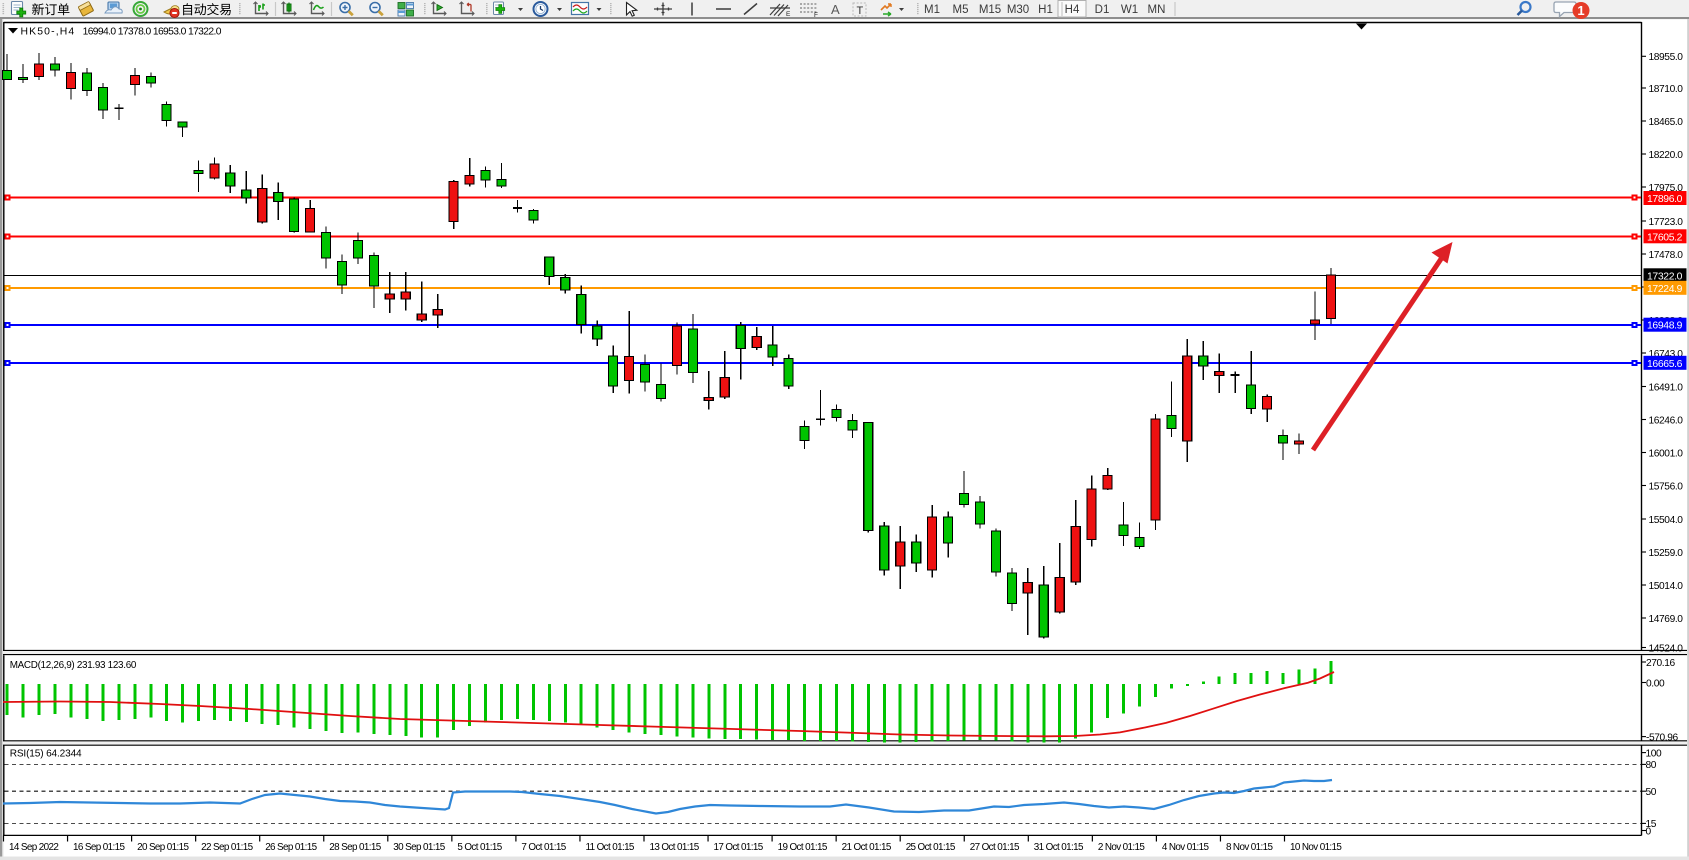 The image size is (1689, 860). Describe the element at coordinates (1666, 520) in the screenshot. I see `svg-text: 15504.0` at that location.